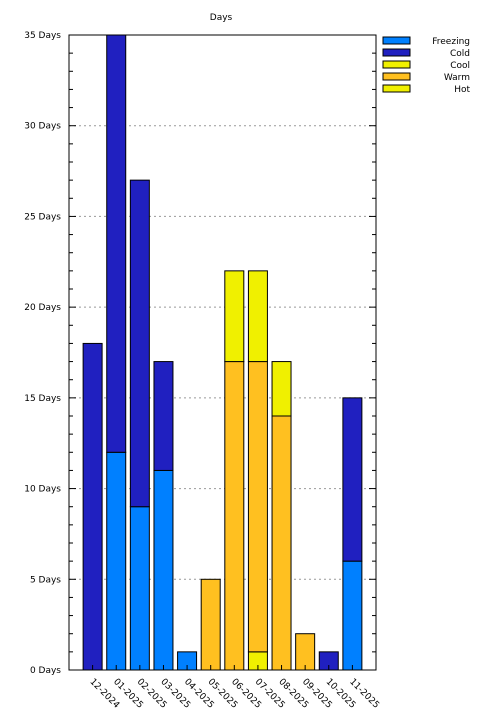  Describe the element at coordinates (462, 90) in the screenshot. I see `legend-label: Hot` at that location.